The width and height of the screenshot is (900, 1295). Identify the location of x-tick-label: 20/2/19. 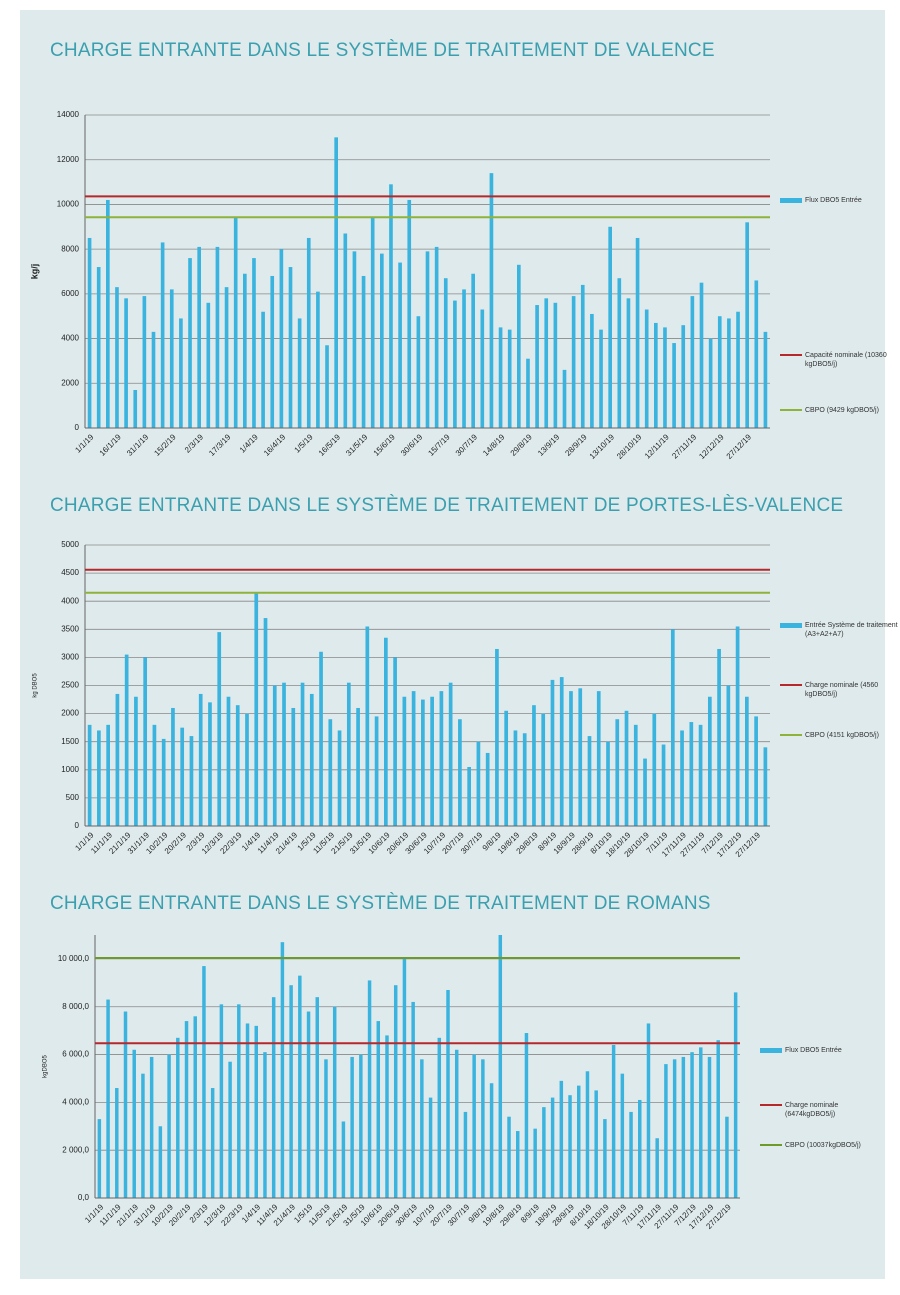
(176, 843).